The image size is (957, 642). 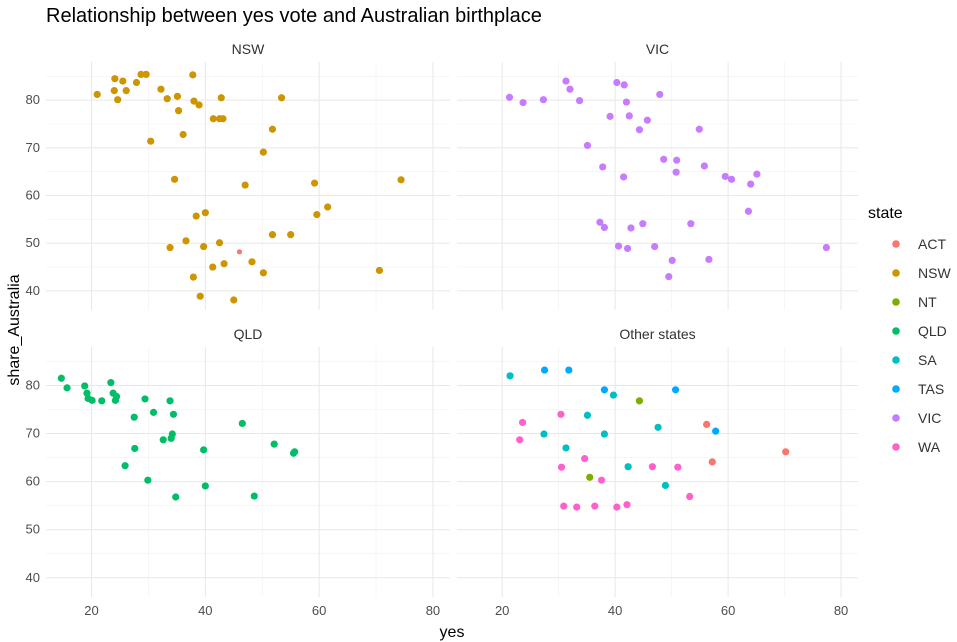 I want to click on legend-label: NT, so click(x=927, y=302).